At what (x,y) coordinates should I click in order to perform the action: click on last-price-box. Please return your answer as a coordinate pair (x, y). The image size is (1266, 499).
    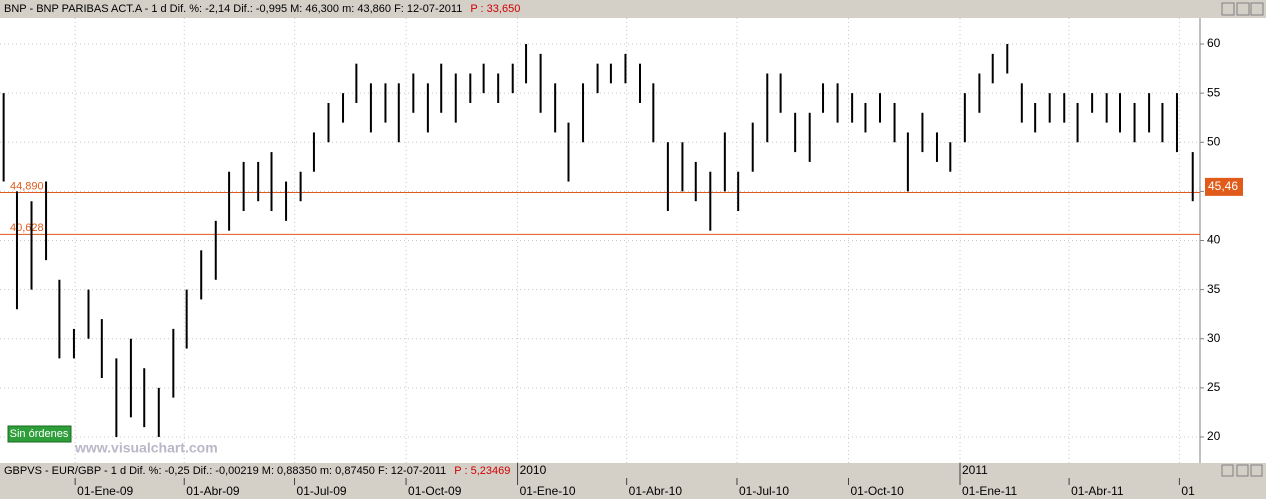
    Looking at the image, I should click on (1224, 186).